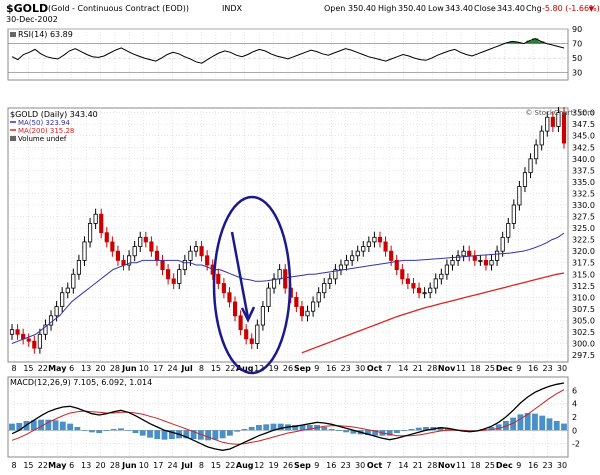 This screenshot has width=600, height=475. Describe the element at coordinates (461, 465) in the screenshot. I see `x-tick-label: 11` at that location.